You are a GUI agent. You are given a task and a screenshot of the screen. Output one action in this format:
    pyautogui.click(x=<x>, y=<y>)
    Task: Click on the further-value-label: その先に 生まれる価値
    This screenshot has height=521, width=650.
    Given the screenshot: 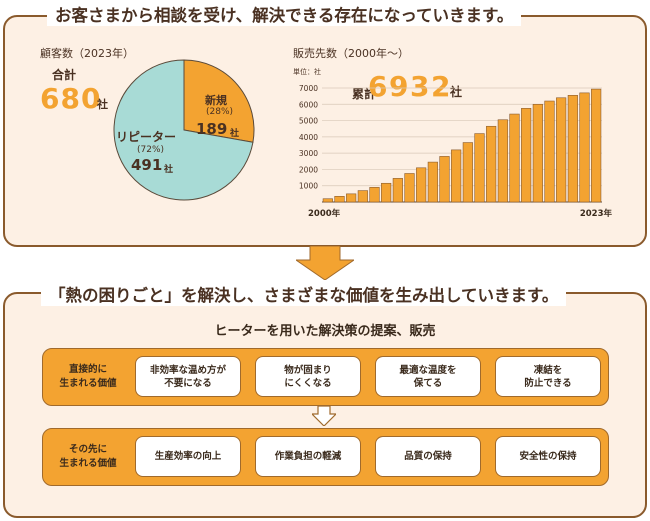 What is the action you would take?
    pyautogui.click(x=88, y=456)
    